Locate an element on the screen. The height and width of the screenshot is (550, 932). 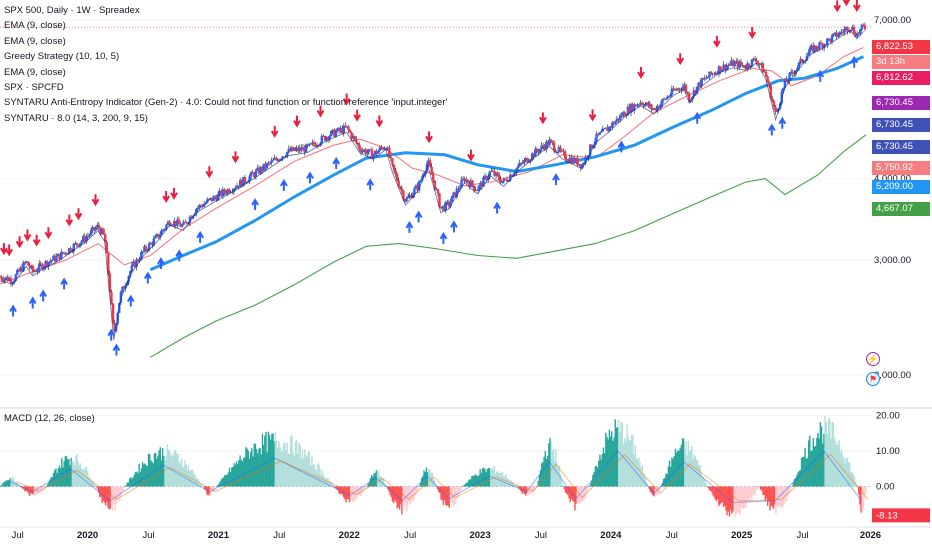
chart-title: SPX 500, Daily · 1W · Spreadex is located at coordinates (72, 10).